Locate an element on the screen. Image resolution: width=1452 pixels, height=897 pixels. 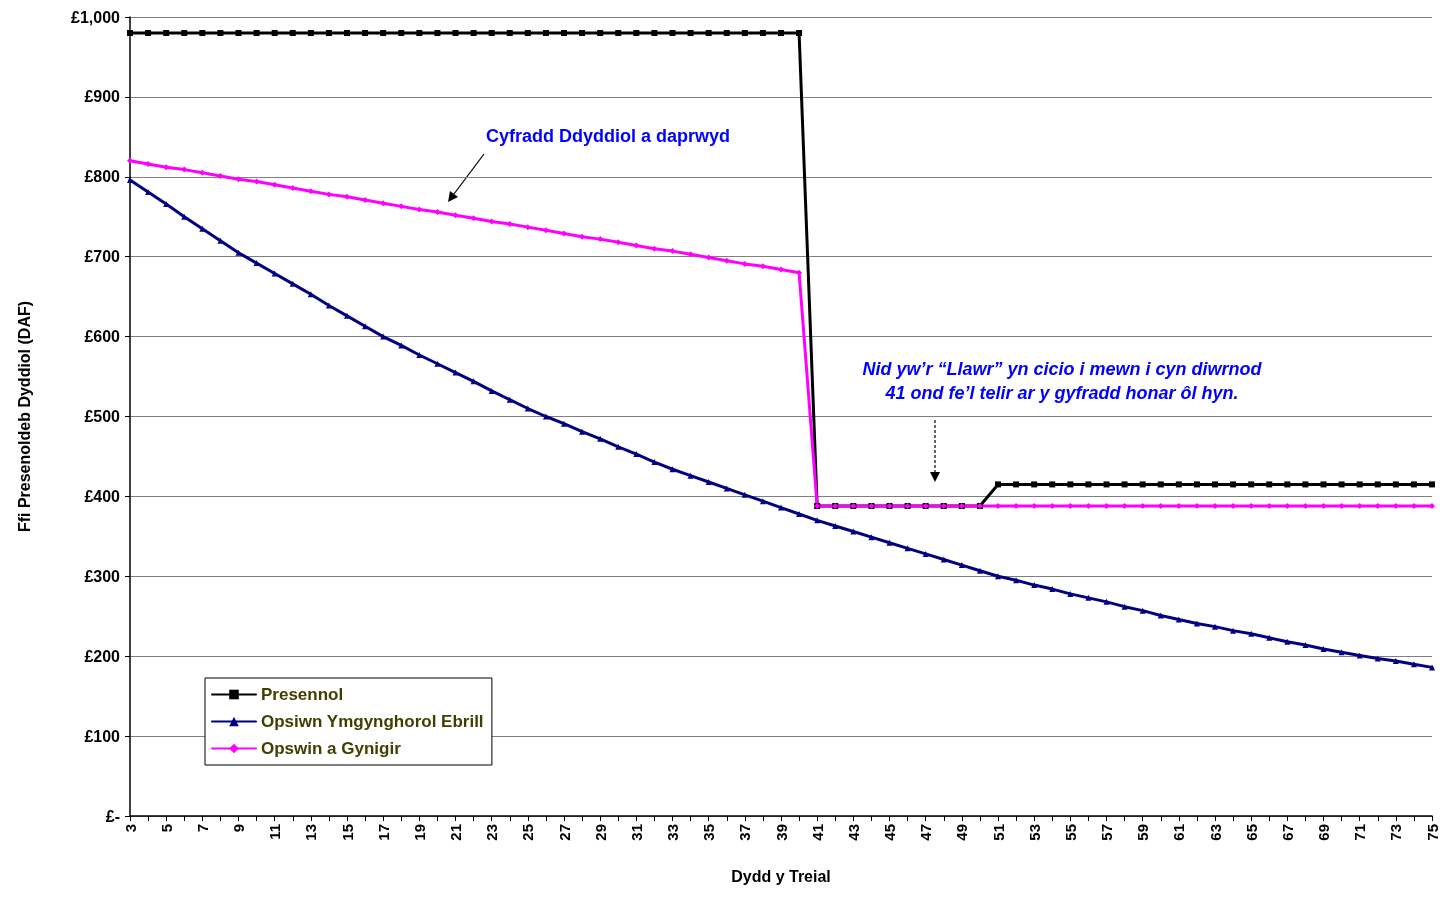
x-tick-label: 63 is located at coordinates (1215, 832).